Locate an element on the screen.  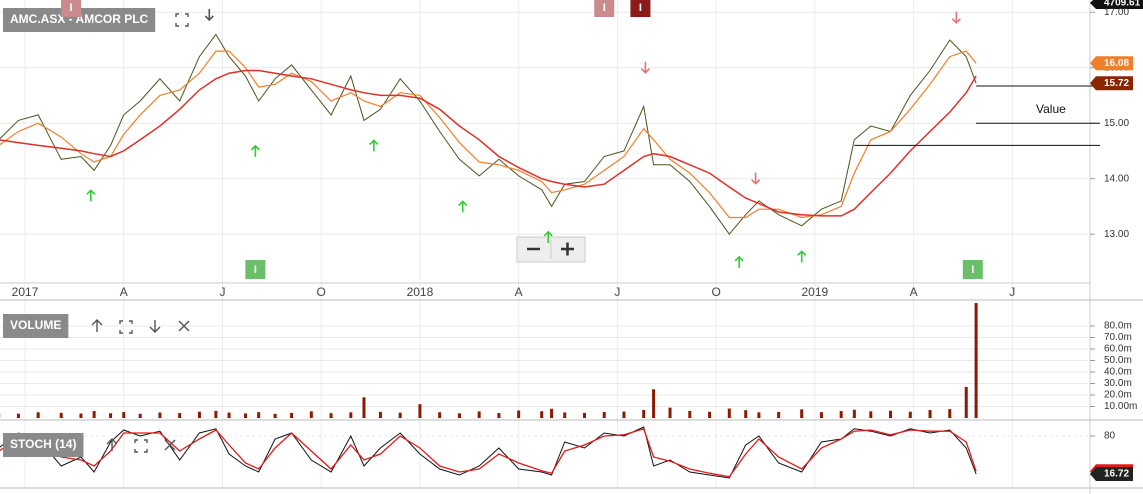
value-marker-label: 16.08 is located at coordinates (1116, 63).